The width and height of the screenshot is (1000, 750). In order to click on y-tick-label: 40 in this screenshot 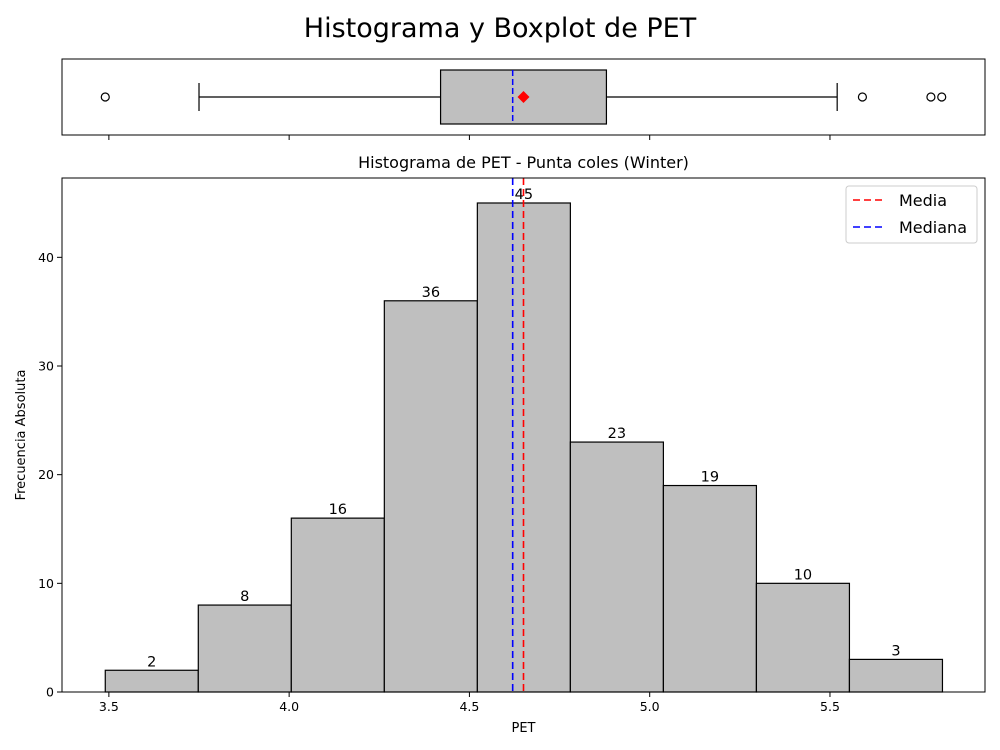, I will do `click(46, 257)`.